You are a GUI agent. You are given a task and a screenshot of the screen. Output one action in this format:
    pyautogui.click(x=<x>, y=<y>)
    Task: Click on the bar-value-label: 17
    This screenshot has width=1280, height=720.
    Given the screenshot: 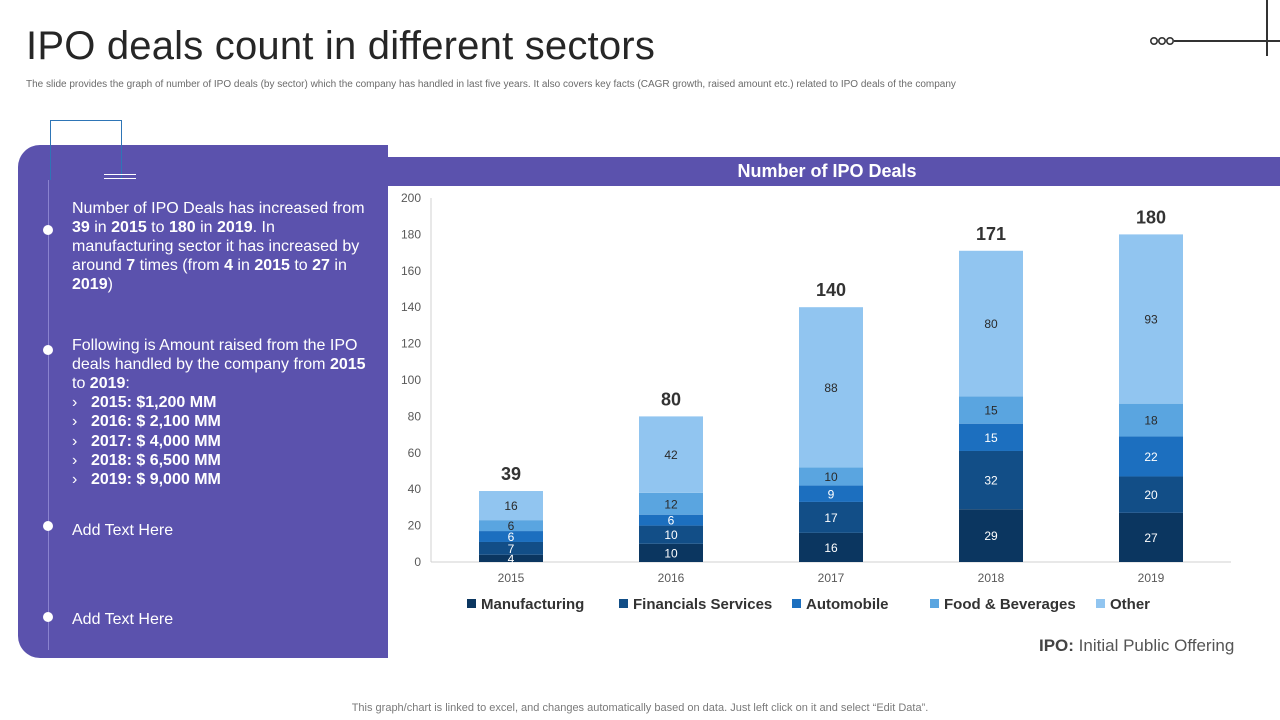 What is the action you would take?
    pyautogui.click(x=831, y=518)
    